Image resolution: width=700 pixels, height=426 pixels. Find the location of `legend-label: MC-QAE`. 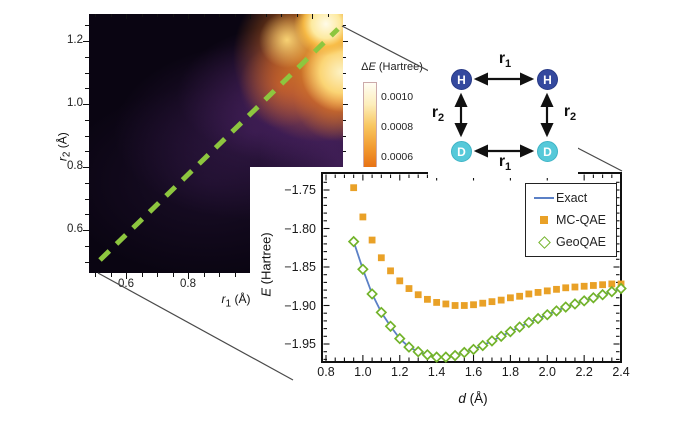

legend-label: MC-QAE is located at coordinates (581, 220).